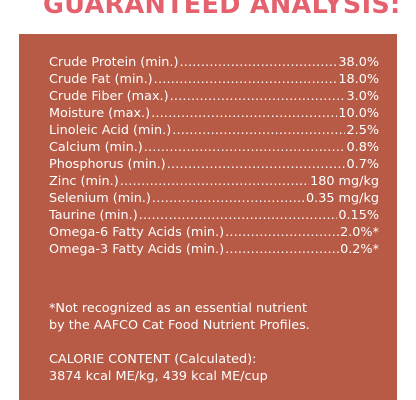 The image size is (416, 400). Describe the element at coordinates (100, 113) in the screenshot. I see `nutrient-name: Moisture (max.)` at that location.